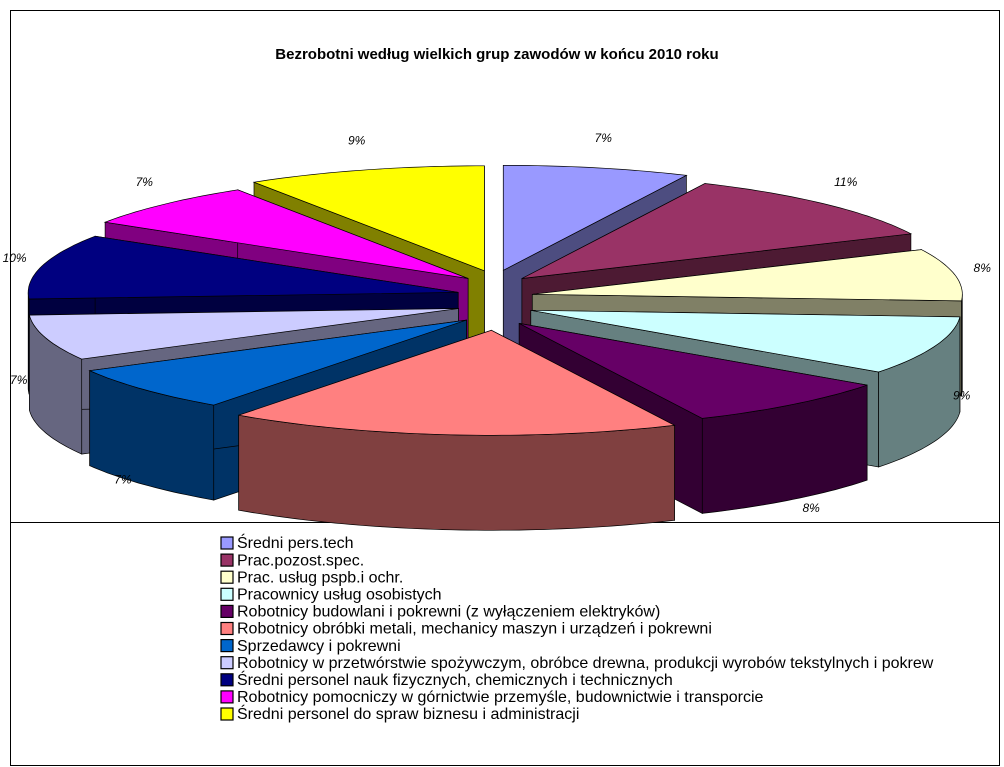  What do you see at coordinates (300, 560) in the screenshot?
I see `legend-label: Prac.pozost.spec.` at bounding box center [300, 560].